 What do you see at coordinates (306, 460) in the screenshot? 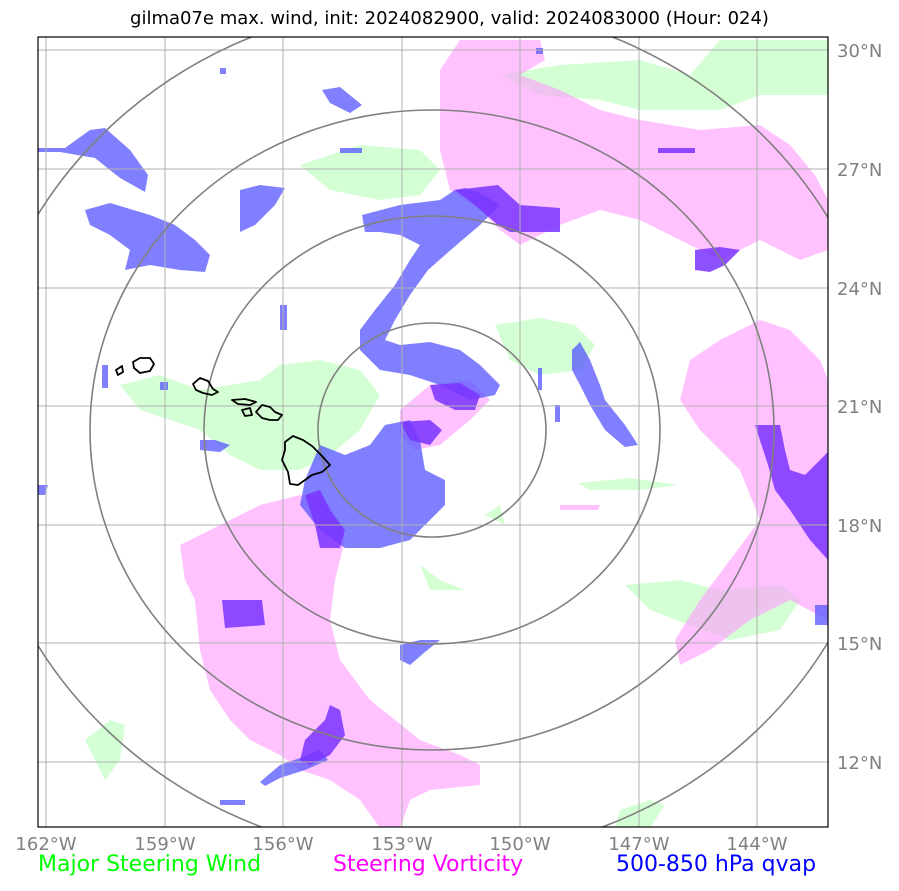
I see `island-big-island` at bounding box center [306, 460].